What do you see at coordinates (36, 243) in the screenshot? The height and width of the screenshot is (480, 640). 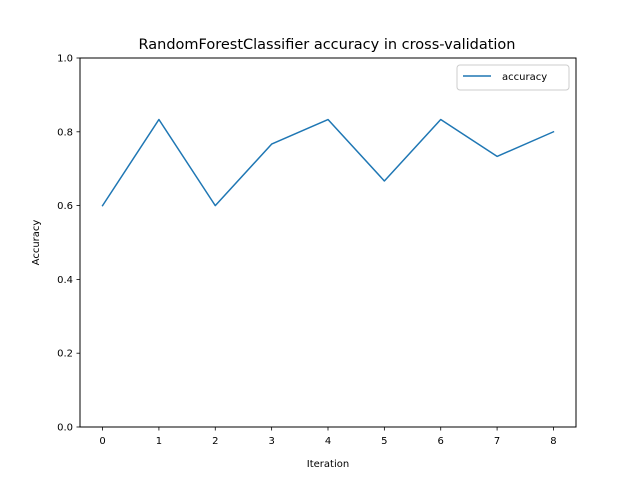 I see `y-axis-label: Accuracy` at bounding box center [36, 243].